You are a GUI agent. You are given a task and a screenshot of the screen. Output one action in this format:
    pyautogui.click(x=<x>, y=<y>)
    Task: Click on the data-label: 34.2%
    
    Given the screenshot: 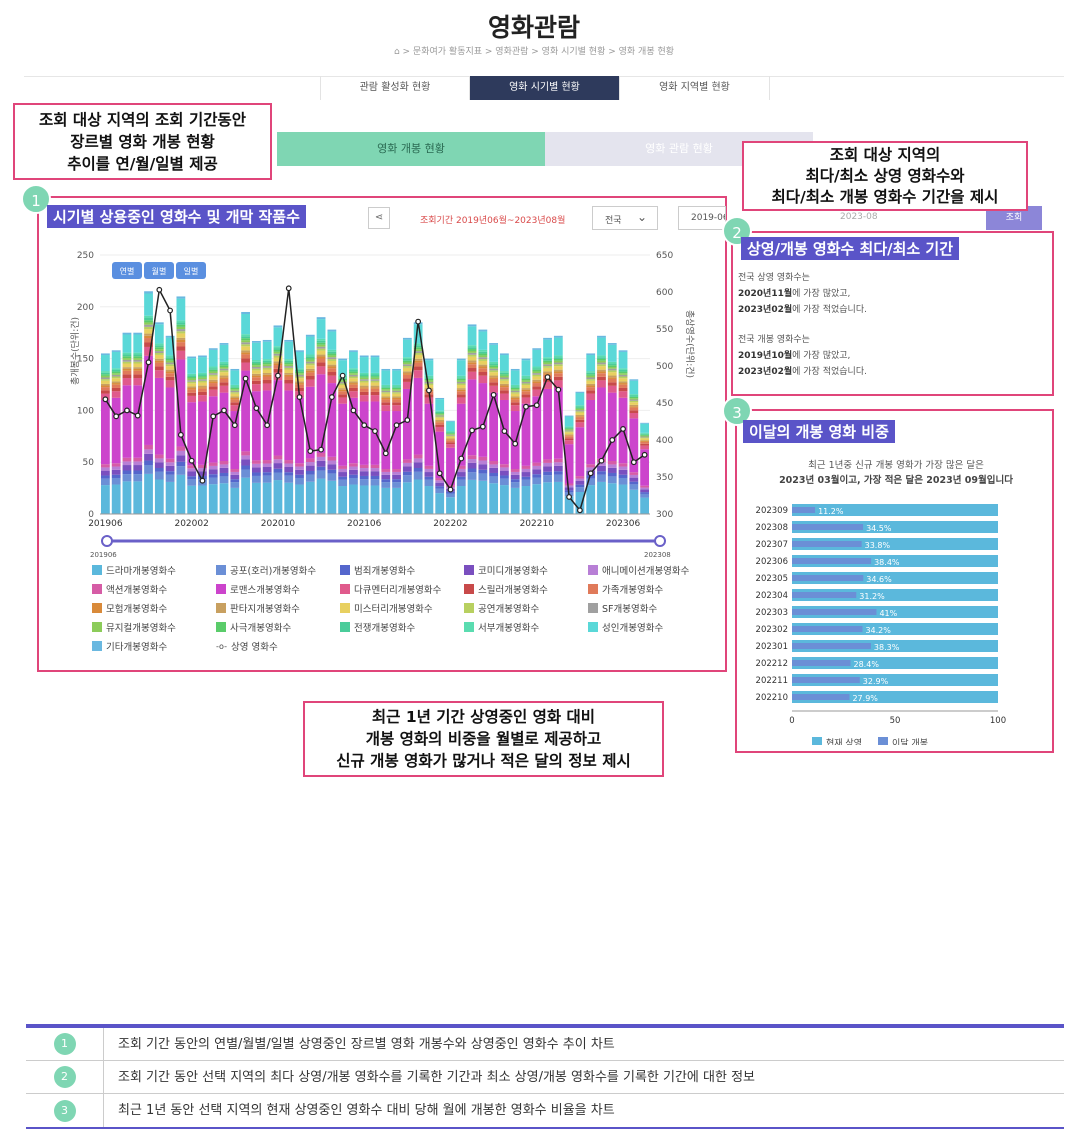 What is the action you would take?
    pyautogui.click(x=878, y=630)
    